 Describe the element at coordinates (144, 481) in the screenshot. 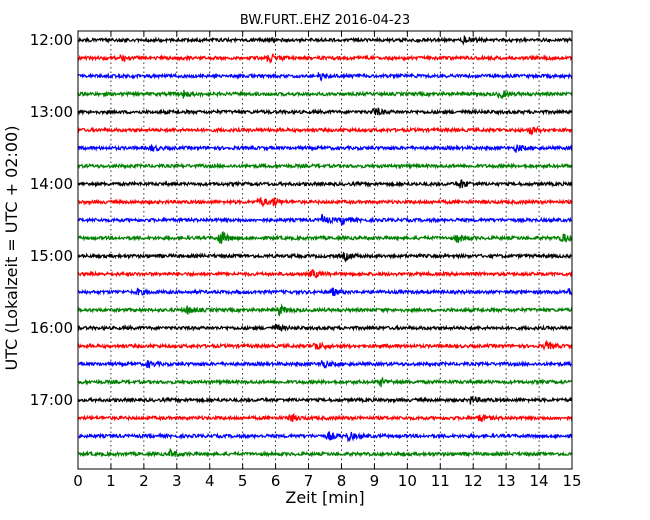

I see `x-tick-label-2: 2` at that location.